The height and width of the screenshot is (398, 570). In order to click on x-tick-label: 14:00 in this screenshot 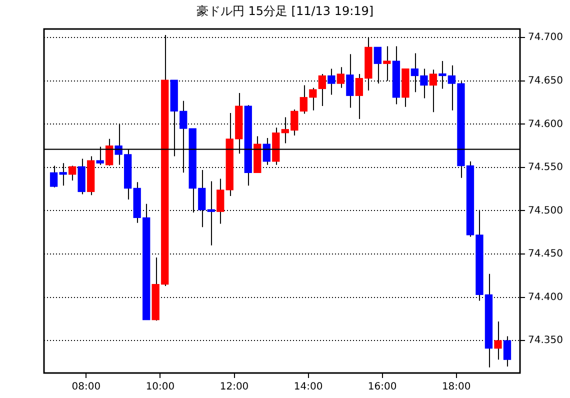, I will do `click(308, 387)`.